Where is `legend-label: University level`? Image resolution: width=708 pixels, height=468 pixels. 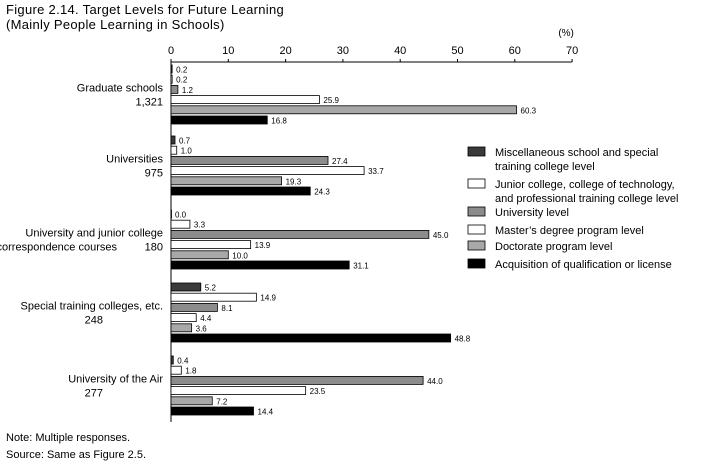 legend-label: University level is located at coordinates (532, 213).